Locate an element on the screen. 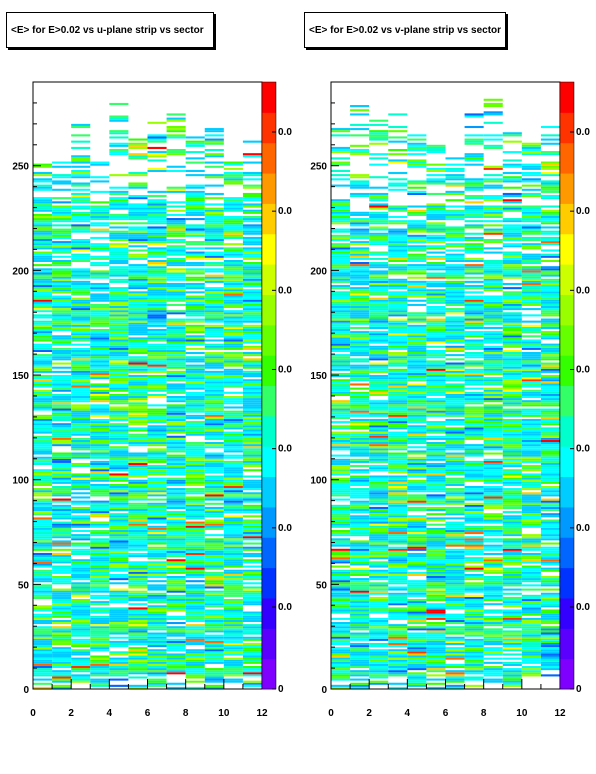  colorbar-swatch is located at coordinates (269, 431).